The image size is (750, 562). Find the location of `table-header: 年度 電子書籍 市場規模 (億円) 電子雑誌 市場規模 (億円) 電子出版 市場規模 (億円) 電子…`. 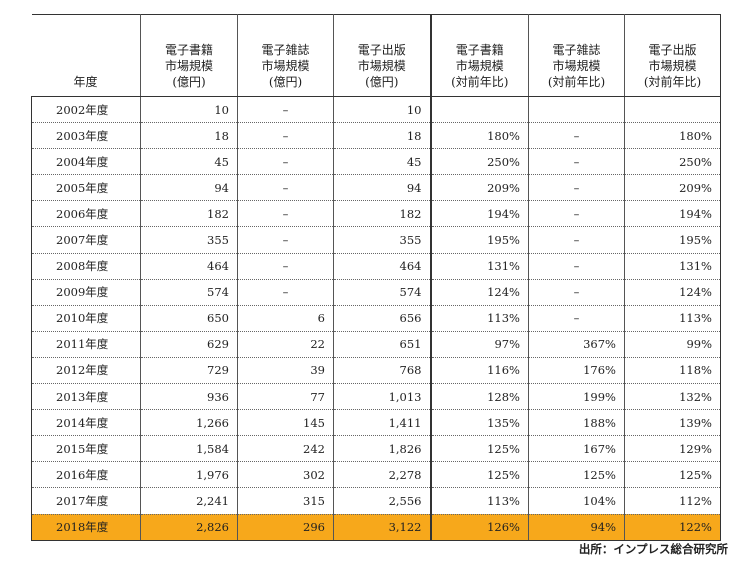

table-header: 年度 電子書籍 市場規模 (億円) 電子雑誌 市場規模 (億円) 電子出版 市場規模 (億円) 電子… is located at coordinates (376, 55).